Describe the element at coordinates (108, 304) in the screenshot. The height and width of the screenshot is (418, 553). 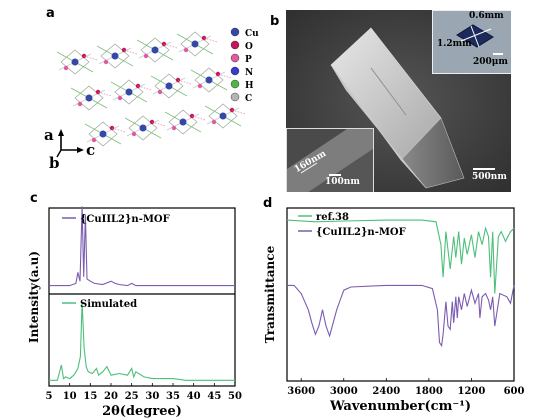
I see `xrd-legend-simulated: Simulated` at that location.